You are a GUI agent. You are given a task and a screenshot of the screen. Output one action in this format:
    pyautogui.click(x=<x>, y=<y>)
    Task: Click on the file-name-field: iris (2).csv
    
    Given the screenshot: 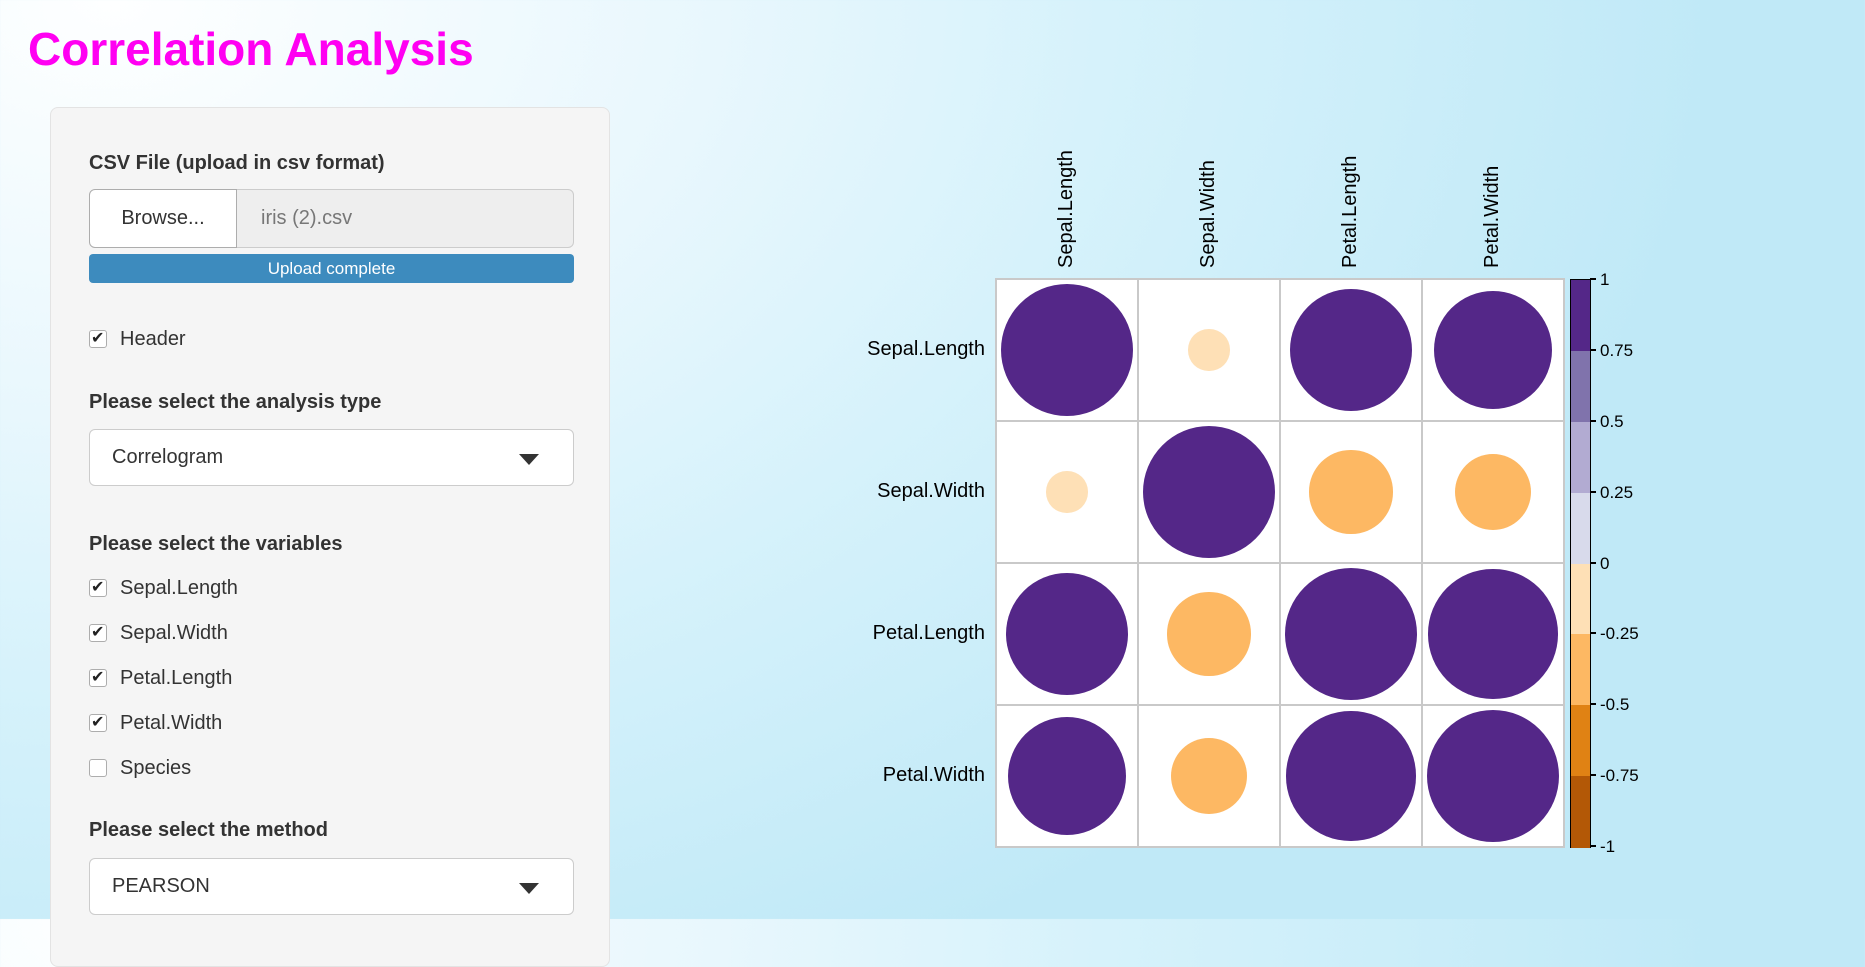 What is the action you would take?
    pyautogui.click(x=405, y=218)
    